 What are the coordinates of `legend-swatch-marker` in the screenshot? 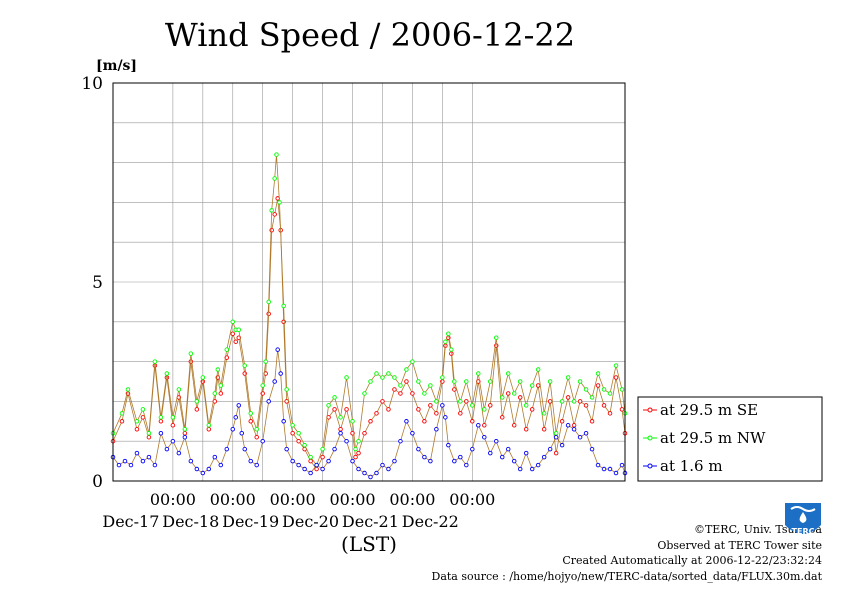 It's located at (650, 466).